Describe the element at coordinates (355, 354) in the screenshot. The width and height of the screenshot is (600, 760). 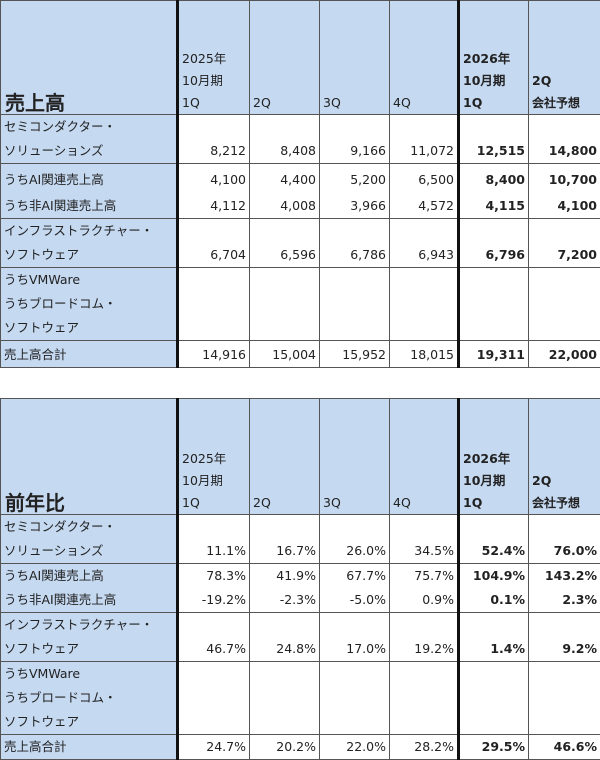
I see `cell-value: 15,952` at that location.